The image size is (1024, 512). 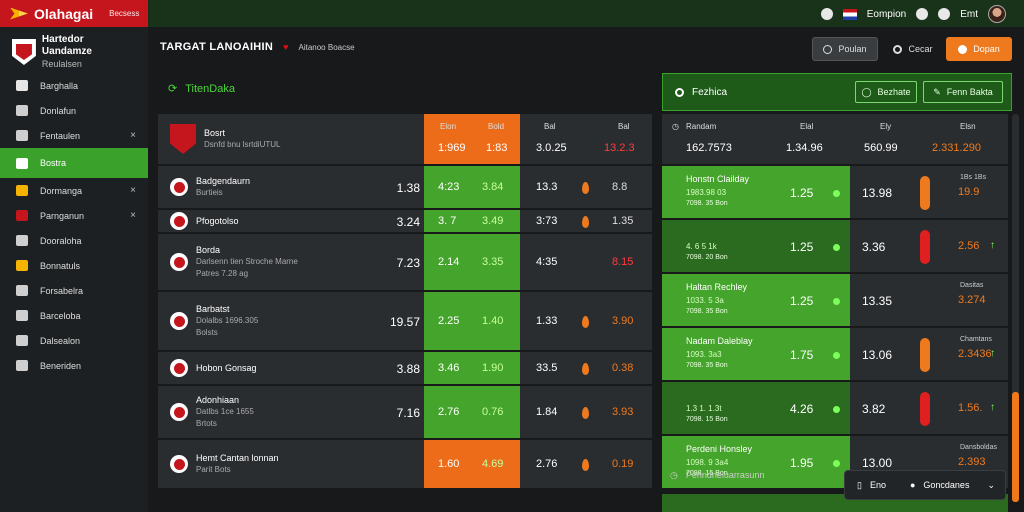 What do you see at coordinates (1015, 447) in the screenshot?
I see `scrollbar-thumb` at bounding box center [1015, 447].